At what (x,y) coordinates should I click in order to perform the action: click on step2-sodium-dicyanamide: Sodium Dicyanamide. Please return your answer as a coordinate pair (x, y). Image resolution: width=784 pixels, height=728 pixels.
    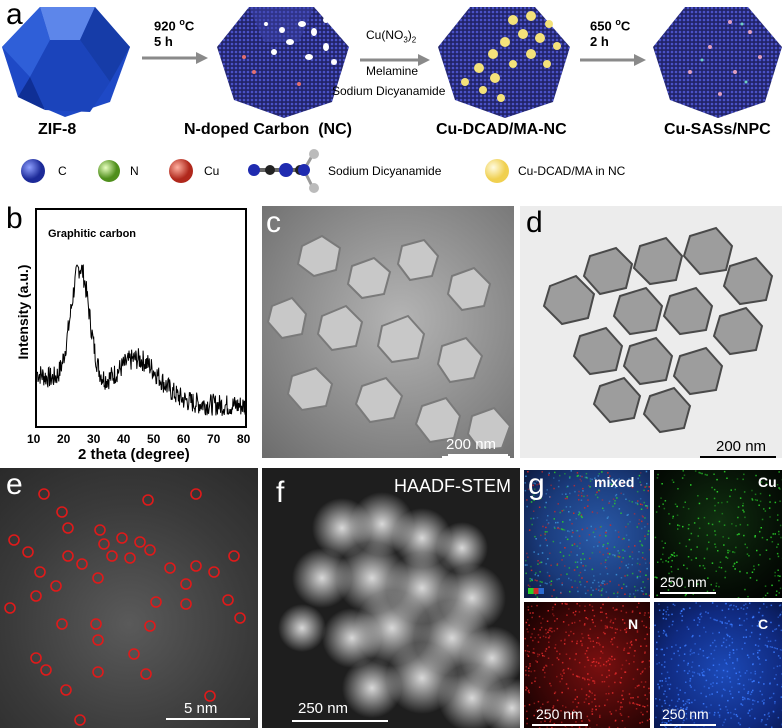
    Looking at the image, I should click on (389, 91).